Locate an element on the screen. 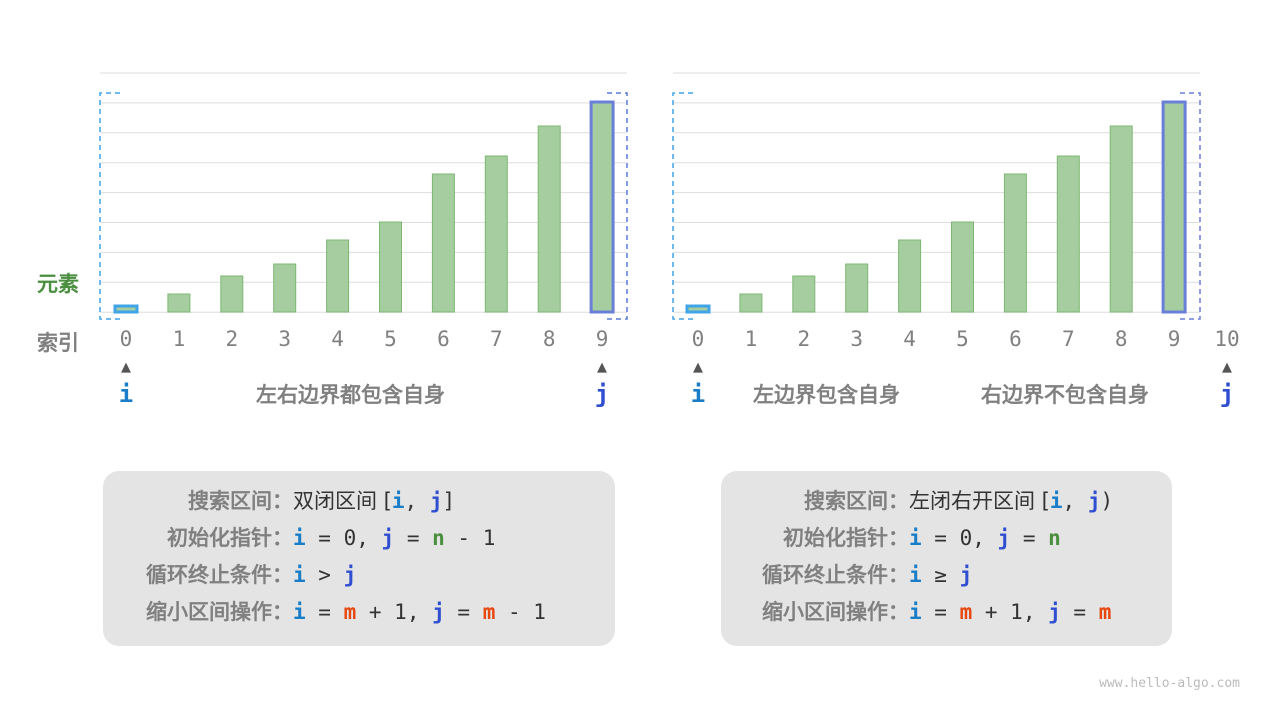 The height and width of the screenshot is (720, 1280). left-rule-line: 循环终止条件：i > j is located at coordinates (229, 575).